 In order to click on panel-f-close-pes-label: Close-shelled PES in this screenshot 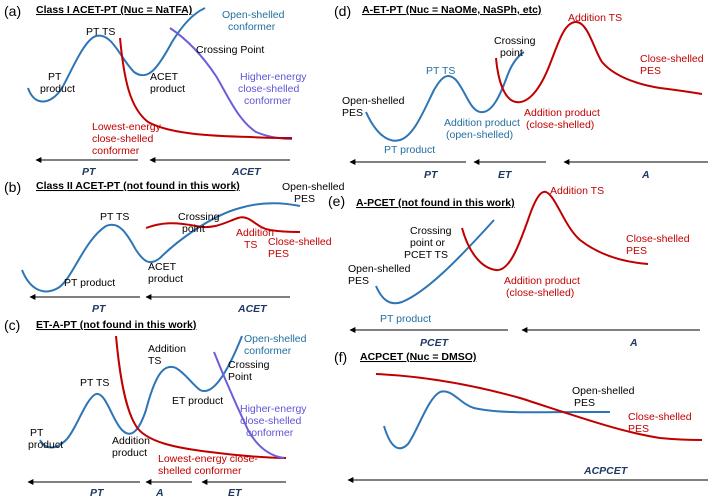, I will do `click(660, 423)`.